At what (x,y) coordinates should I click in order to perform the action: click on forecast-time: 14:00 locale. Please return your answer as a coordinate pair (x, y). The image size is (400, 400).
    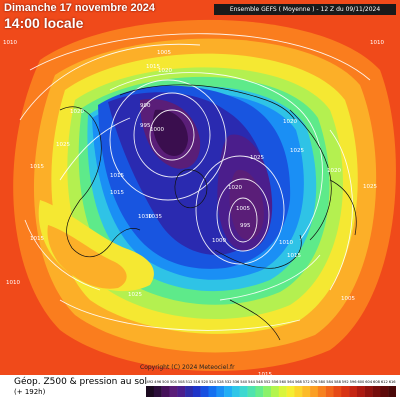
    Looking at the image, I should click on (44, 23).